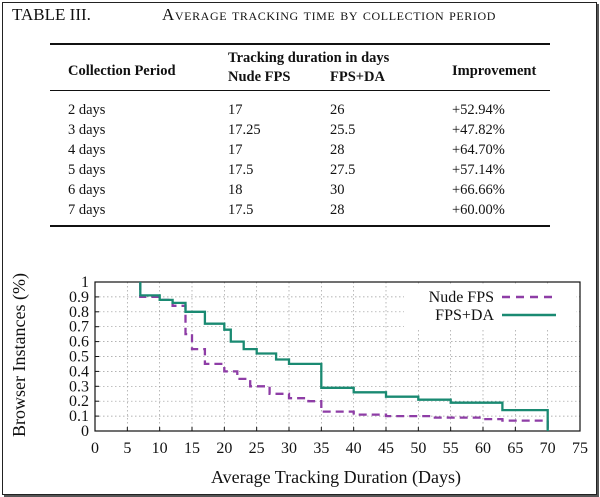  I want to click on table-cell-improvement: +66.66%, so click(478, 190).